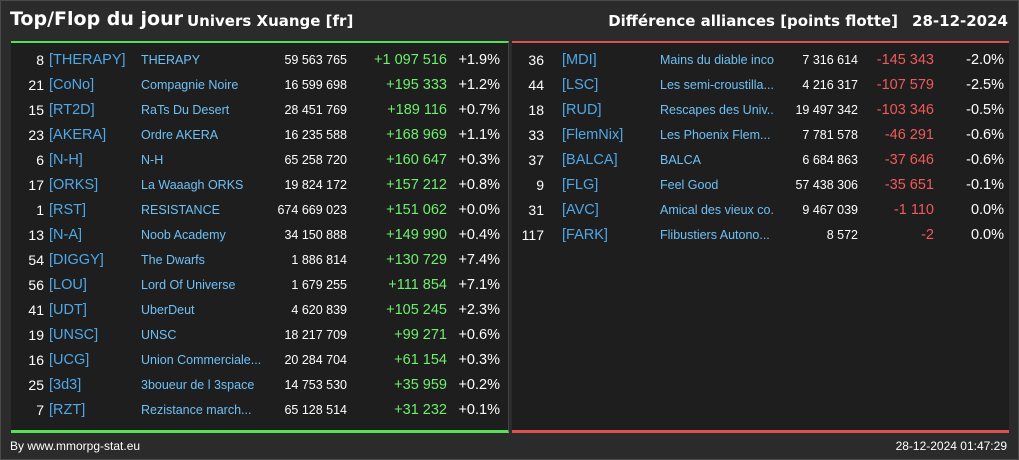 This screenshot has height=460, width=1019. What do you see at coordinates (171, 60) in the screenshot?
I see `alliance-name-link: THERAPY` at bounding box center [171, 60].